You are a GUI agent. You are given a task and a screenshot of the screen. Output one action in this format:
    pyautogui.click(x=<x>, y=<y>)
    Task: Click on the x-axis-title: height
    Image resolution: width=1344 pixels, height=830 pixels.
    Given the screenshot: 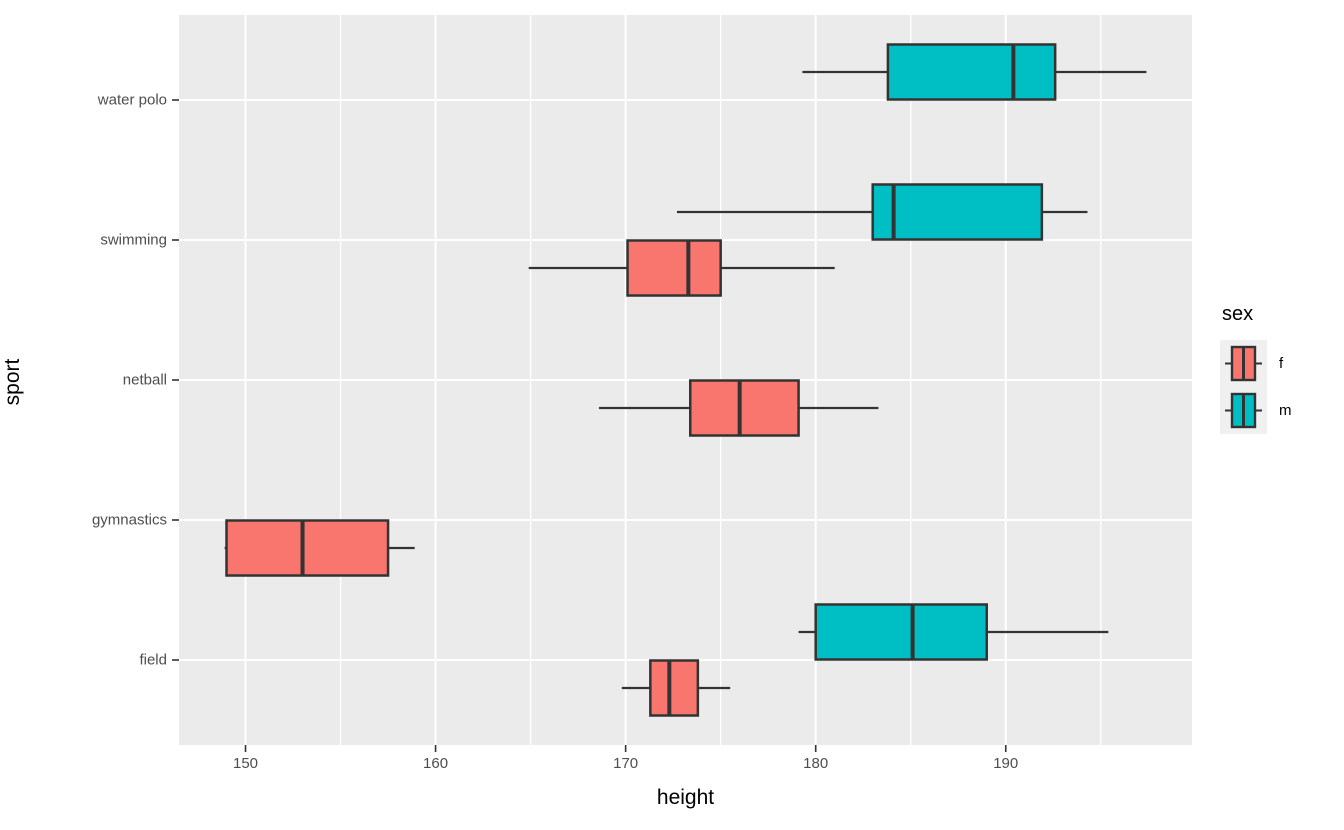 What is the action you would take?
    pyautogui.click(x=685, y=797)
    